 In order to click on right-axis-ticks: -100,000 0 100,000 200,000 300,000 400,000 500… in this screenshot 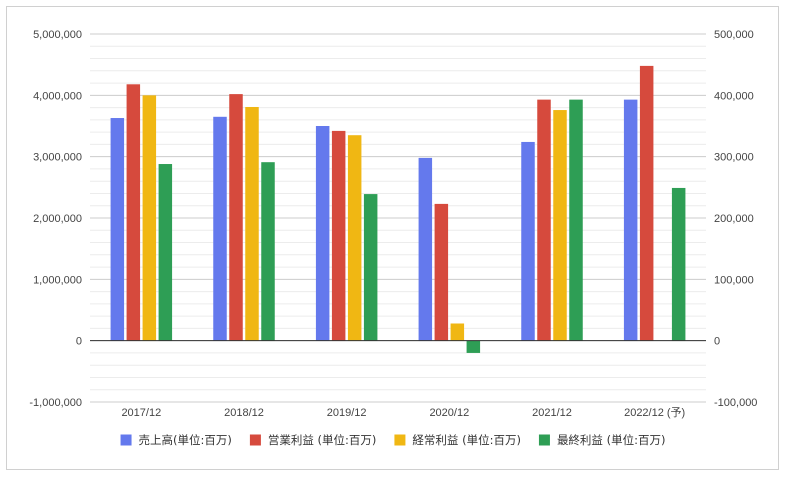, I will do `click(735, 219)`.